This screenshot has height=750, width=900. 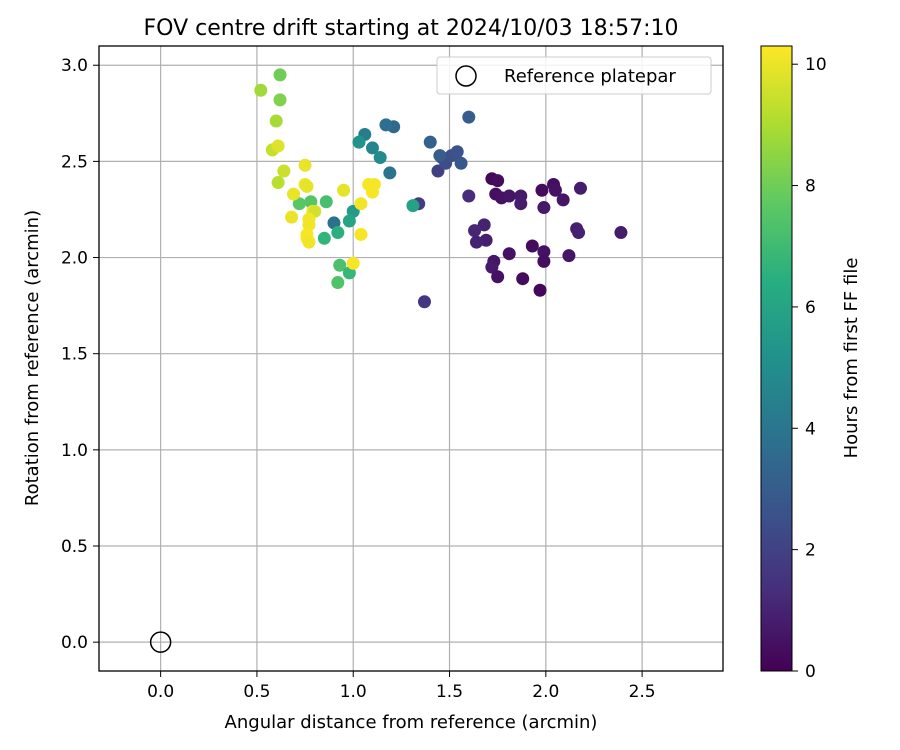 I want to click on y-tick-label: 0.5, so click(x=74, y=547).